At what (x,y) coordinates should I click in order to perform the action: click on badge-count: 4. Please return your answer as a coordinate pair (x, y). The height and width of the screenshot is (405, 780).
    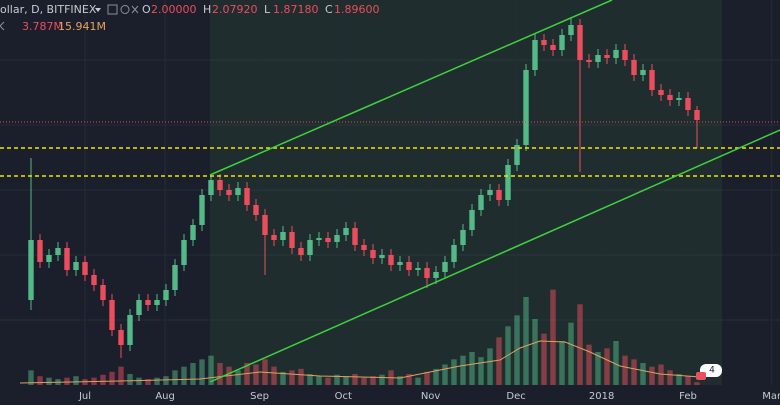
    Looking at the image, I should click on (712, 371).